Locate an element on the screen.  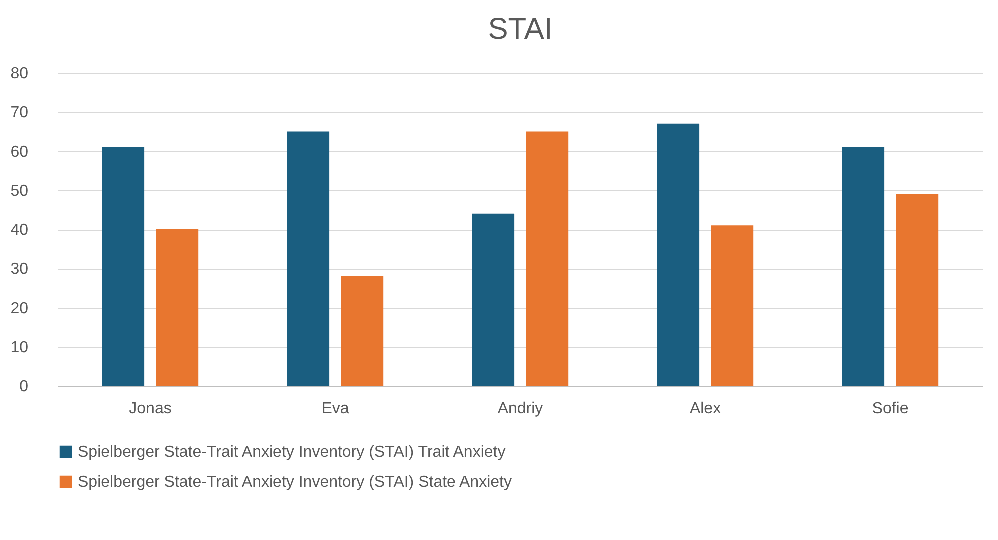
y-tick-label: 30 is located at coordinates (19, 269).